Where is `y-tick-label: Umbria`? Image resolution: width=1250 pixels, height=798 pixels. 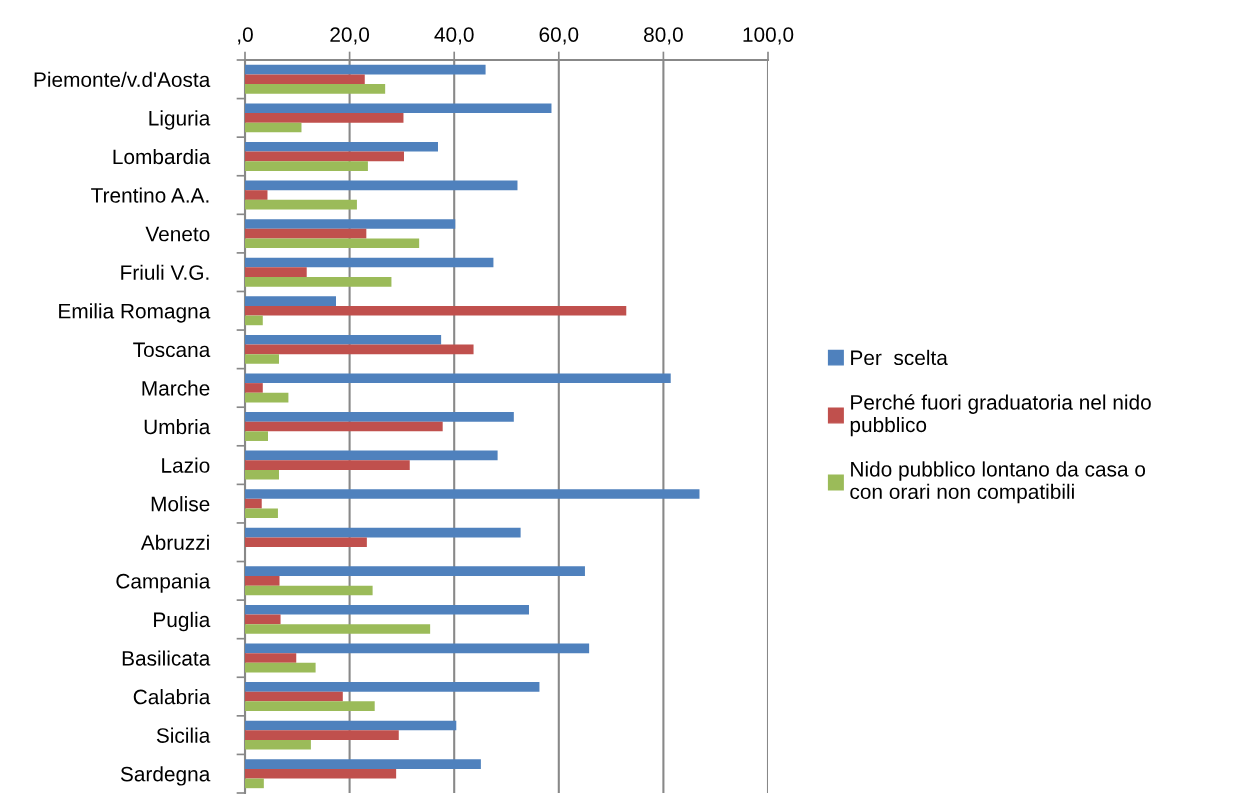
y-tick-label: Umbria is located at coordinates (177, 426).